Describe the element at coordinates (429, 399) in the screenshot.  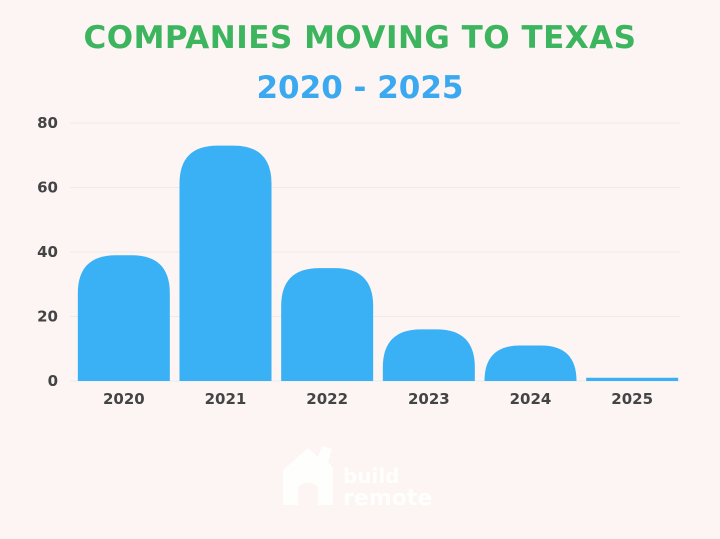
I see `x-tick-label: 2023` at that location.